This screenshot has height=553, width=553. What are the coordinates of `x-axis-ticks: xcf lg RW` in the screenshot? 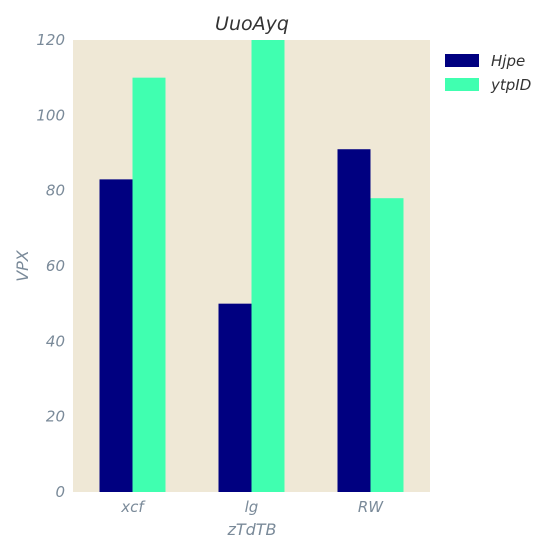 It's located at (252, 507).